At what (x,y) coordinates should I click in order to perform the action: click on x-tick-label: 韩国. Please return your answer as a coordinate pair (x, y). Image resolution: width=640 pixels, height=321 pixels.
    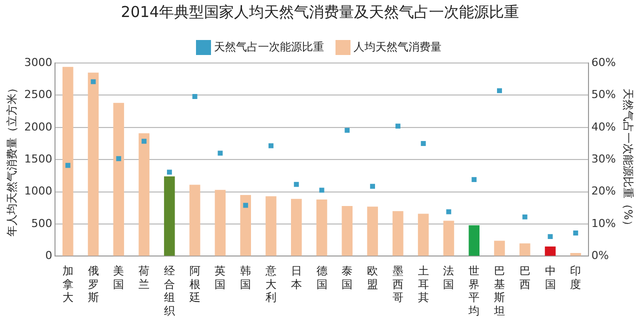
    Looking at the image, I should click on (246, 277).